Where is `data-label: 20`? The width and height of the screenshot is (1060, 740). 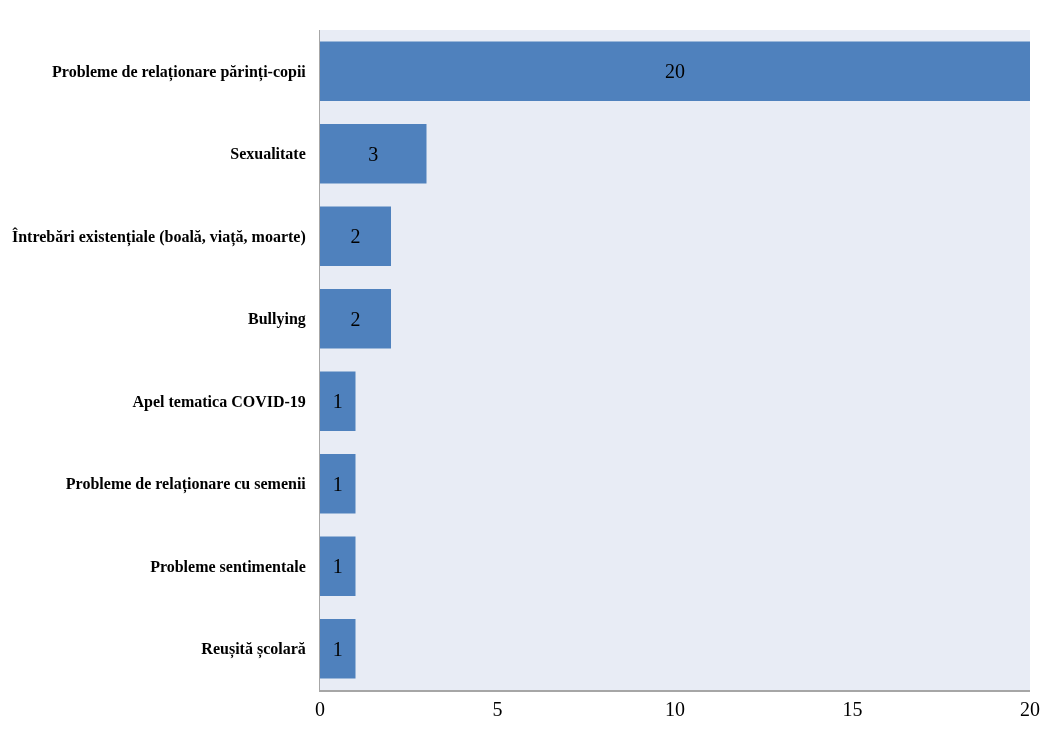 data-label: 20 is located at coordinates (675, 71).